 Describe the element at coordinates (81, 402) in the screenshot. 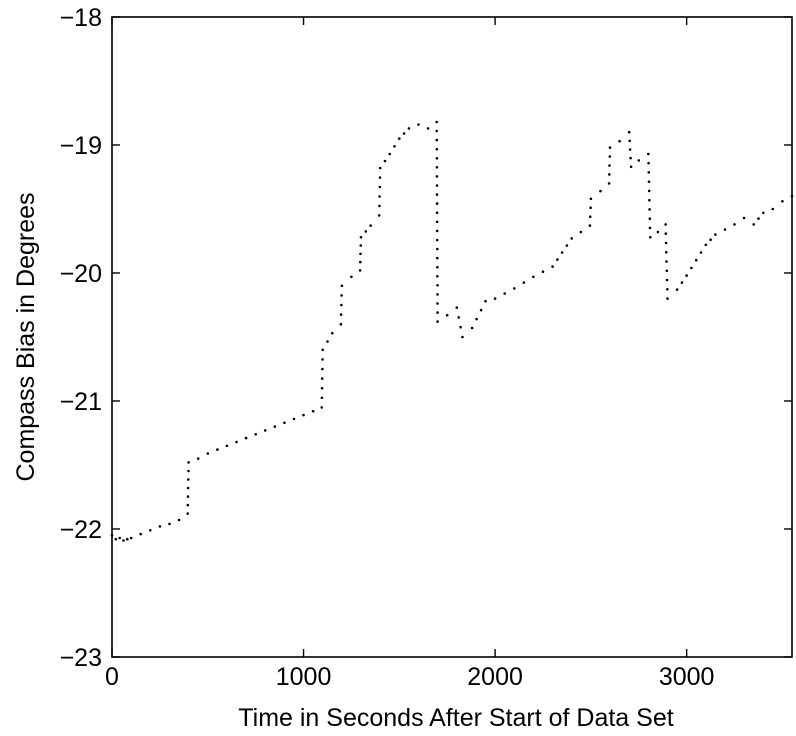

I see `y-tick-label: −21` at that location.